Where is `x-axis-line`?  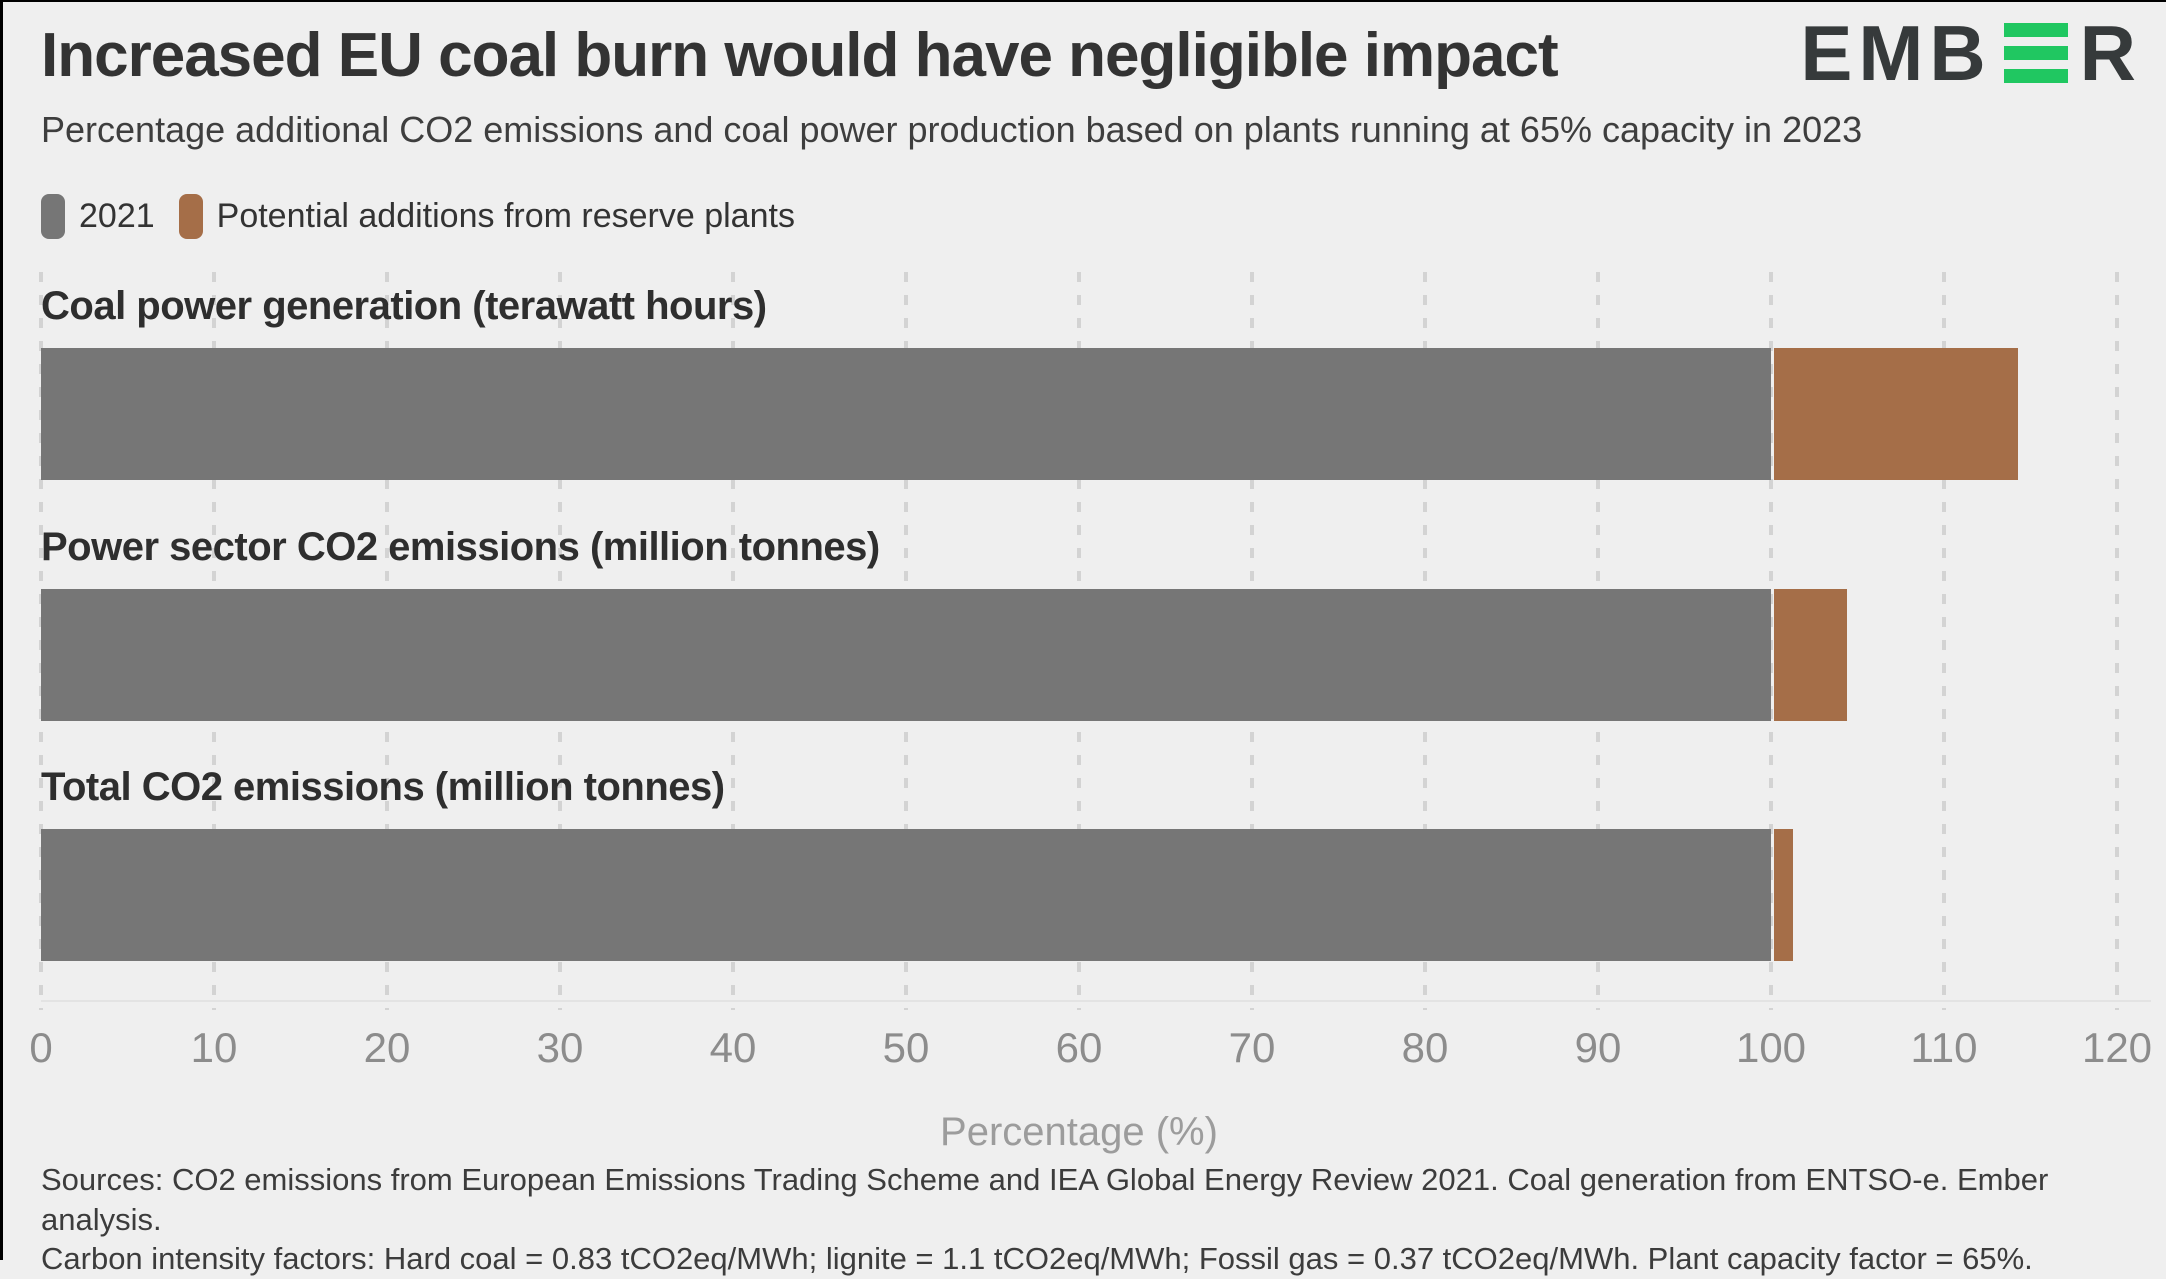 x-axis-line is located at coordinates (1096, 1001).